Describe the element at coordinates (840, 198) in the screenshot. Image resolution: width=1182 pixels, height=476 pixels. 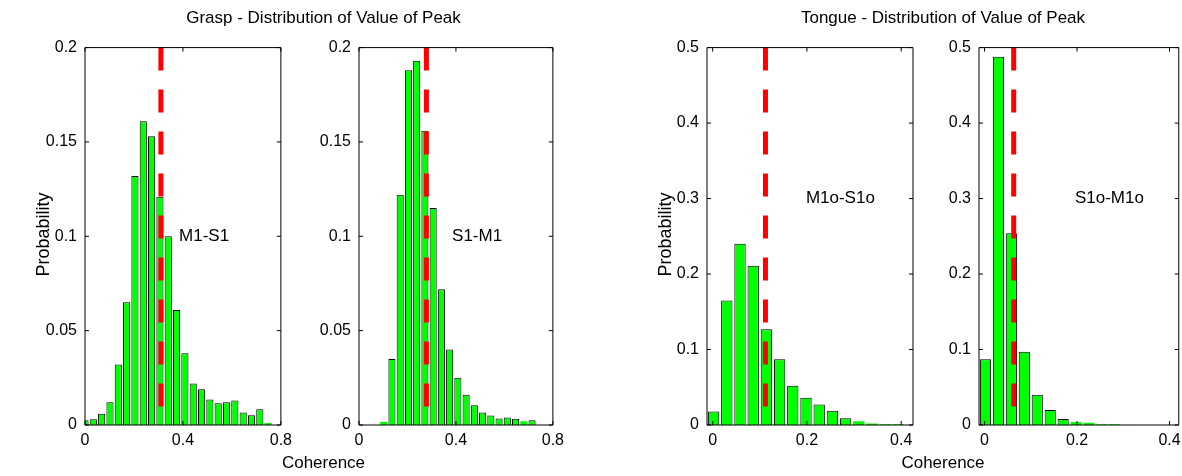
I see `annotation: M1o-S1o` at that location.